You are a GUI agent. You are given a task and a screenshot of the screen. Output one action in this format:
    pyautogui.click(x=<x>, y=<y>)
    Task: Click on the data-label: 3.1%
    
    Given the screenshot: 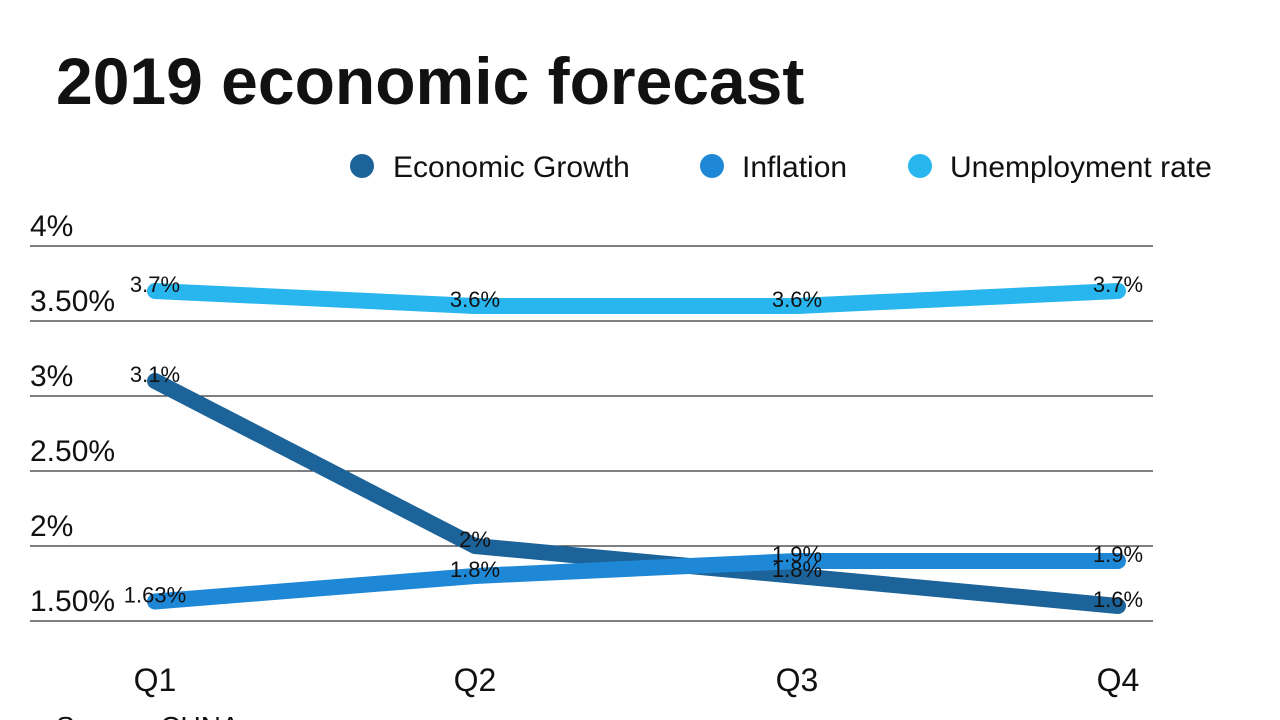 What is the action you would take?
    pyautogui.click(x=155, y=374)
    